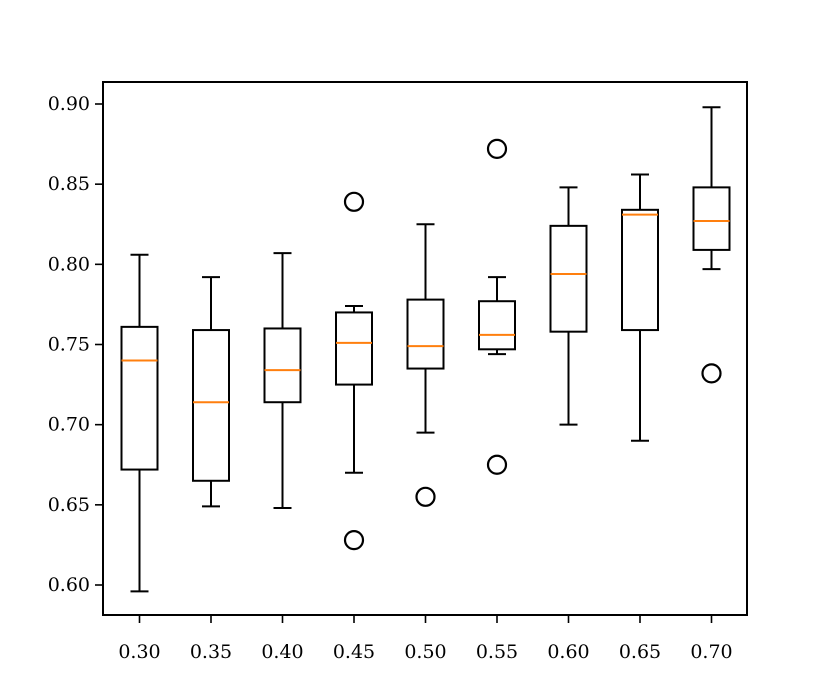  I want to click on y-tick-label: 0.85, so click(69, 184).